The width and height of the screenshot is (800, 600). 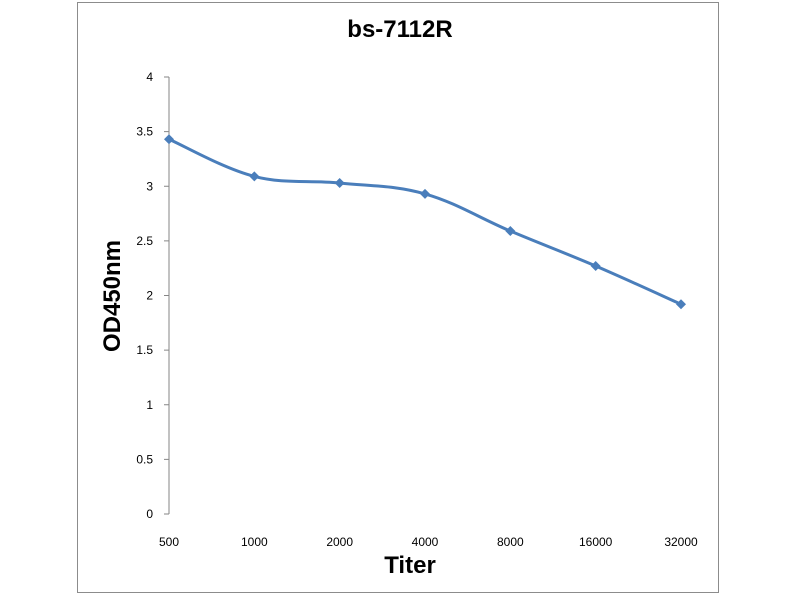 I want to click on y-tick-label: 2, so click(x=149, y=296).